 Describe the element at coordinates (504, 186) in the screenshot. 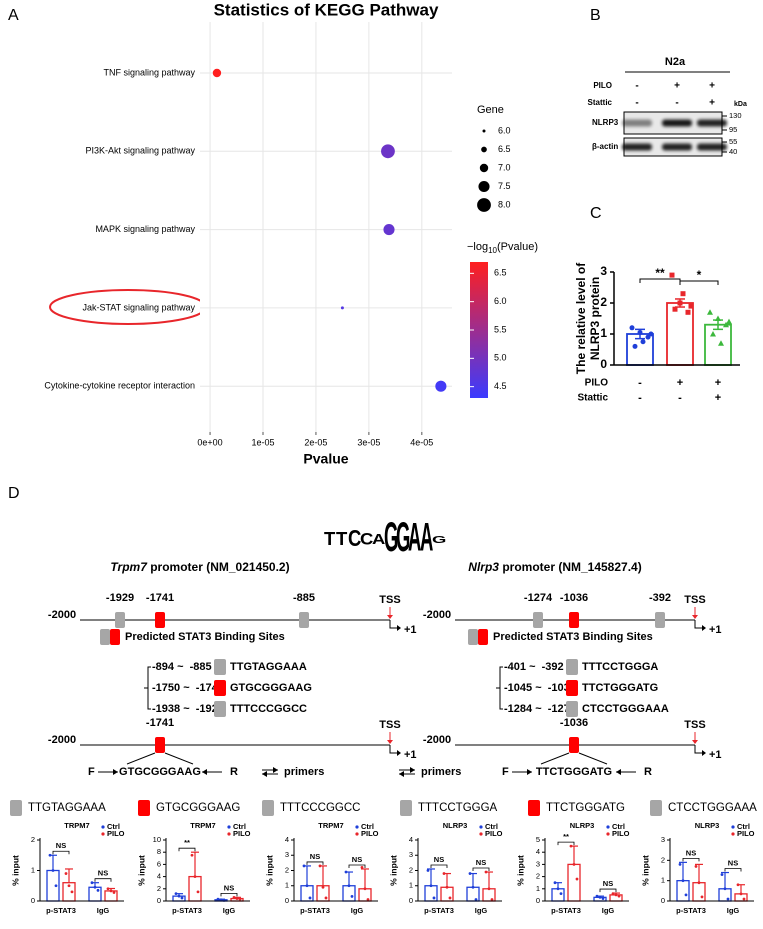

I see `legend-label: 7.5` at that location.